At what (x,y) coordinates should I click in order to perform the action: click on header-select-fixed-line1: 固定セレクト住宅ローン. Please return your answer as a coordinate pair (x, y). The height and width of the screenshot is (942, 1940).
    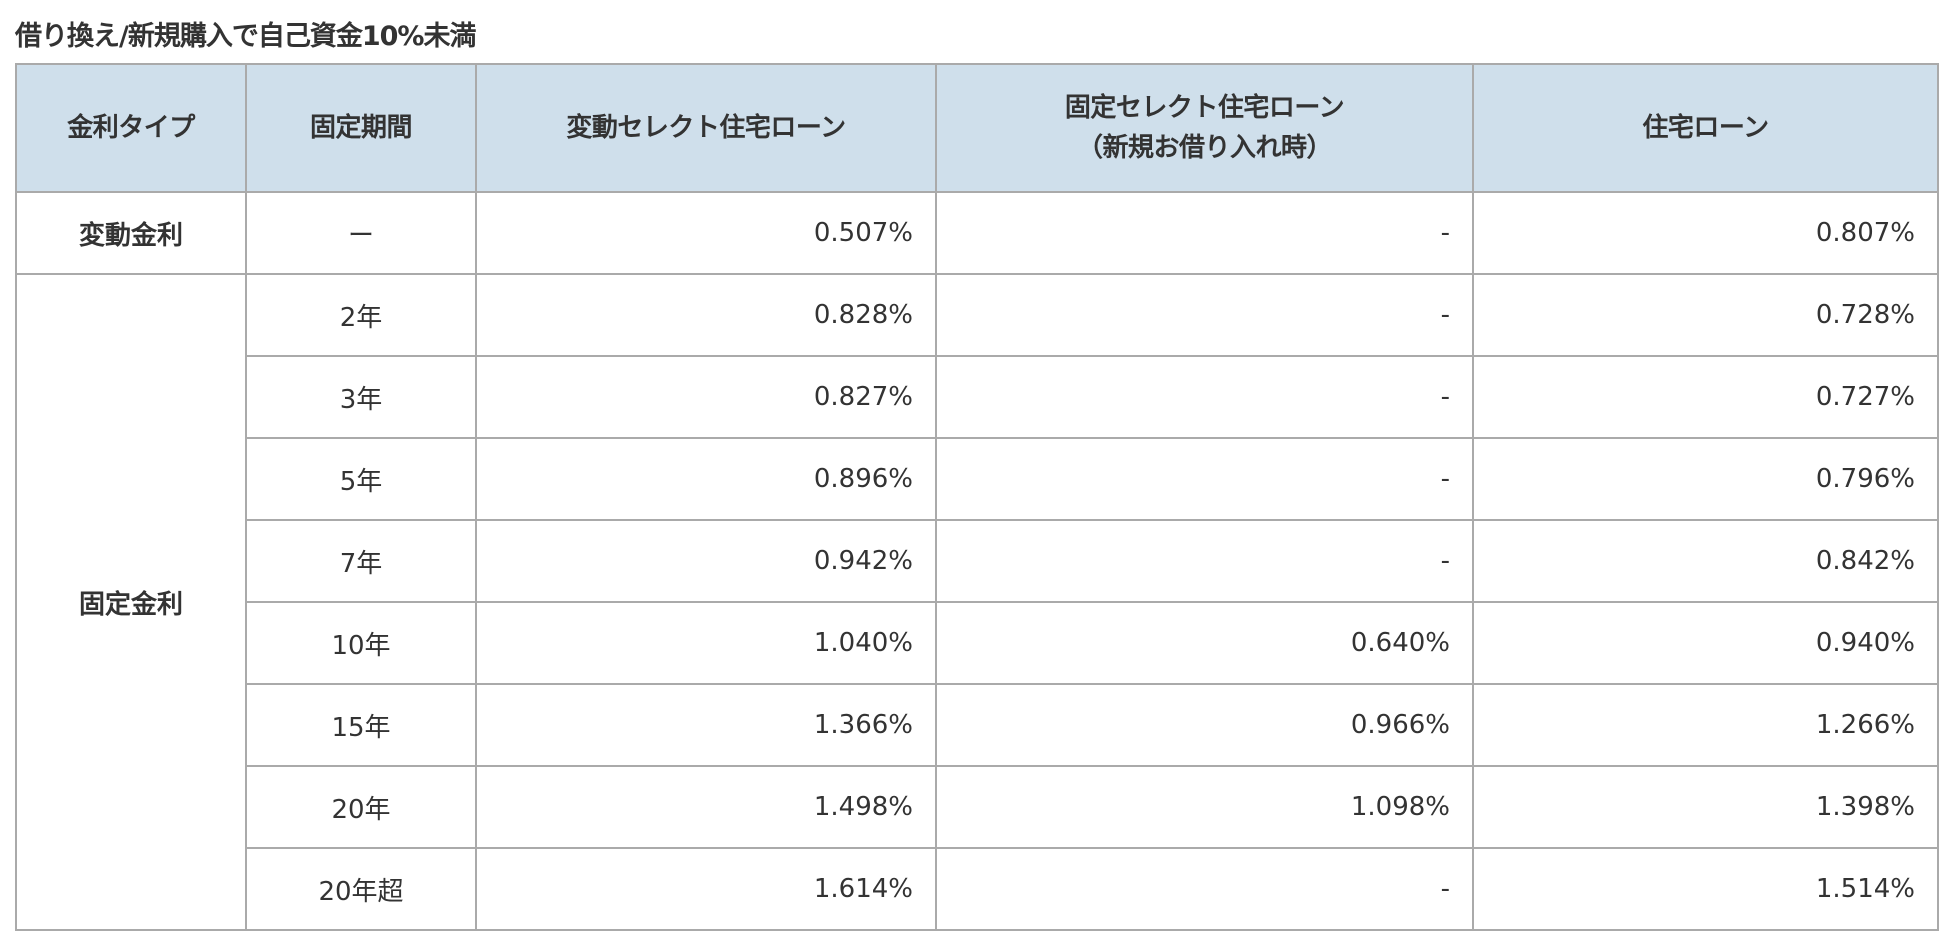
    Looking at the image, I should click on (1204, 108).